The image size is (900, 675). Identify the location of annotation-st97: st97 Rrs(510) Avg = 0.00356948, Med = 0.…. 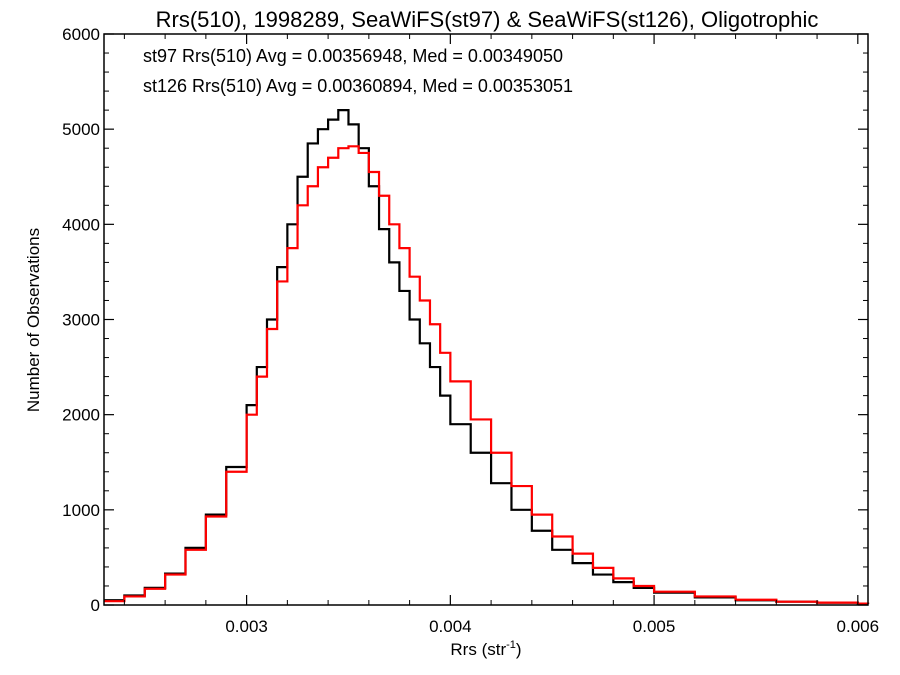
(353, 56).